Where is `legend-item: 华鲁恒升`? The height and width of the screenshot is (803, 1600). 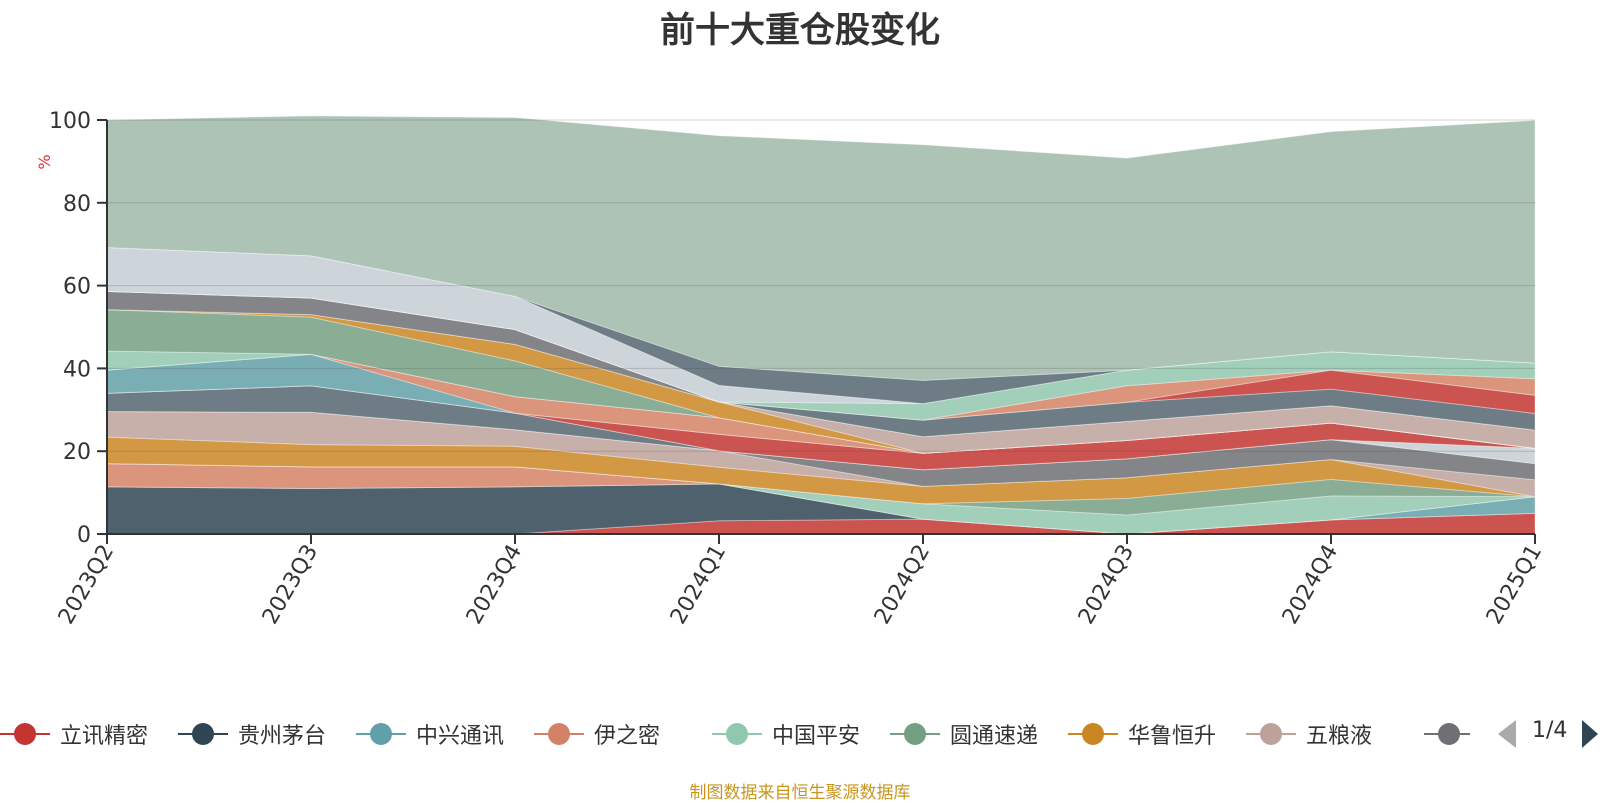 legend-item: 华鲁恒升 is located at coordinates (1142, 734).